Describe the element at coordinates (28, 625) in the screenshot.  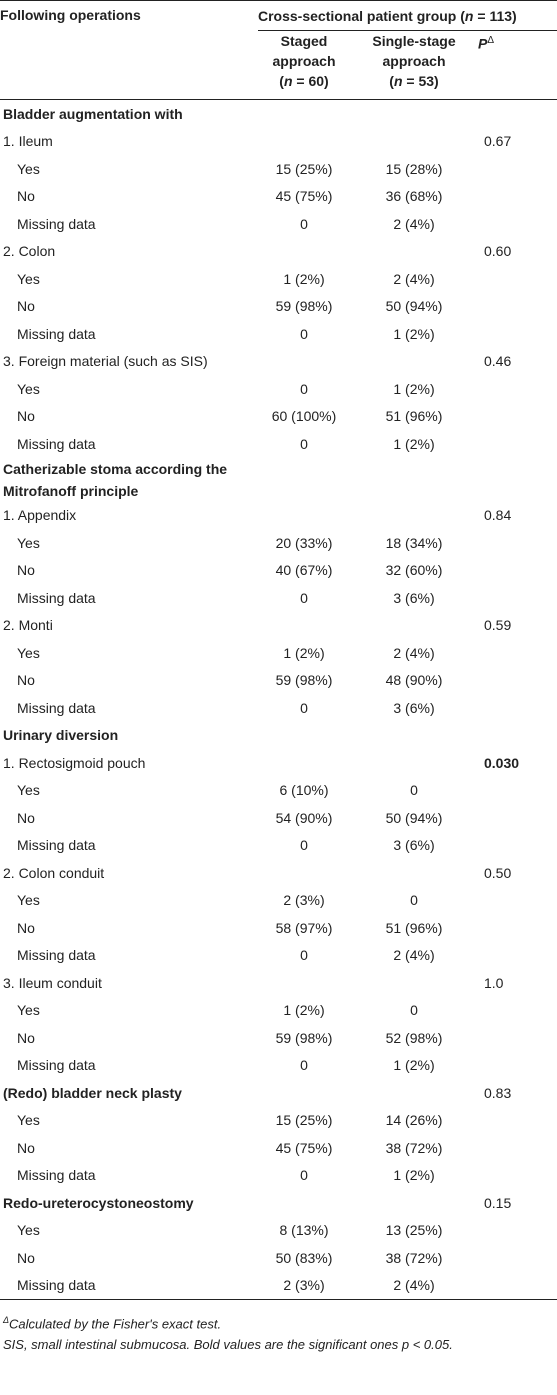
I see `row-label: 2. Monti` at that location.